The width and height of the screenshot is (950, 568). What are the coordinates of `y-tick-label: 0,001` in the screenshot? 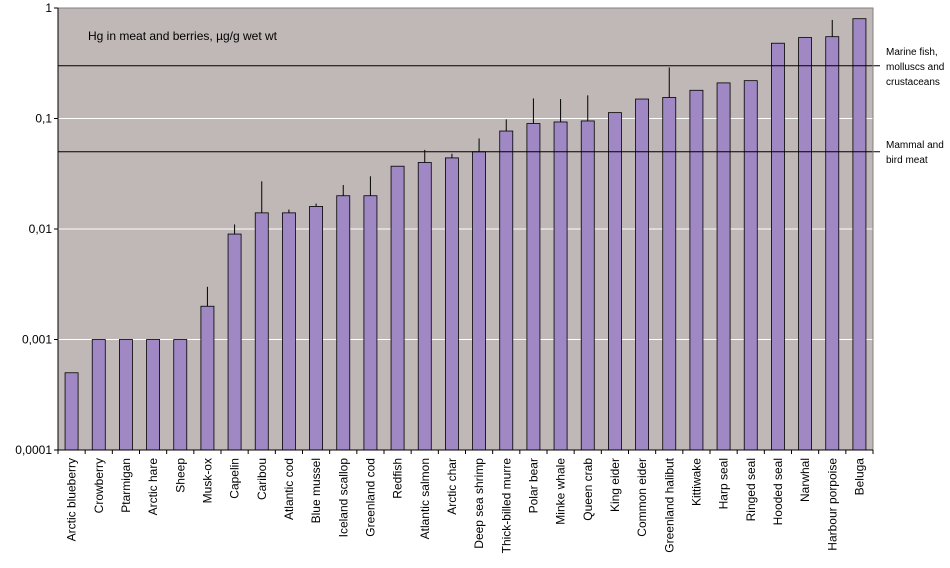 It's located at (37, 340).